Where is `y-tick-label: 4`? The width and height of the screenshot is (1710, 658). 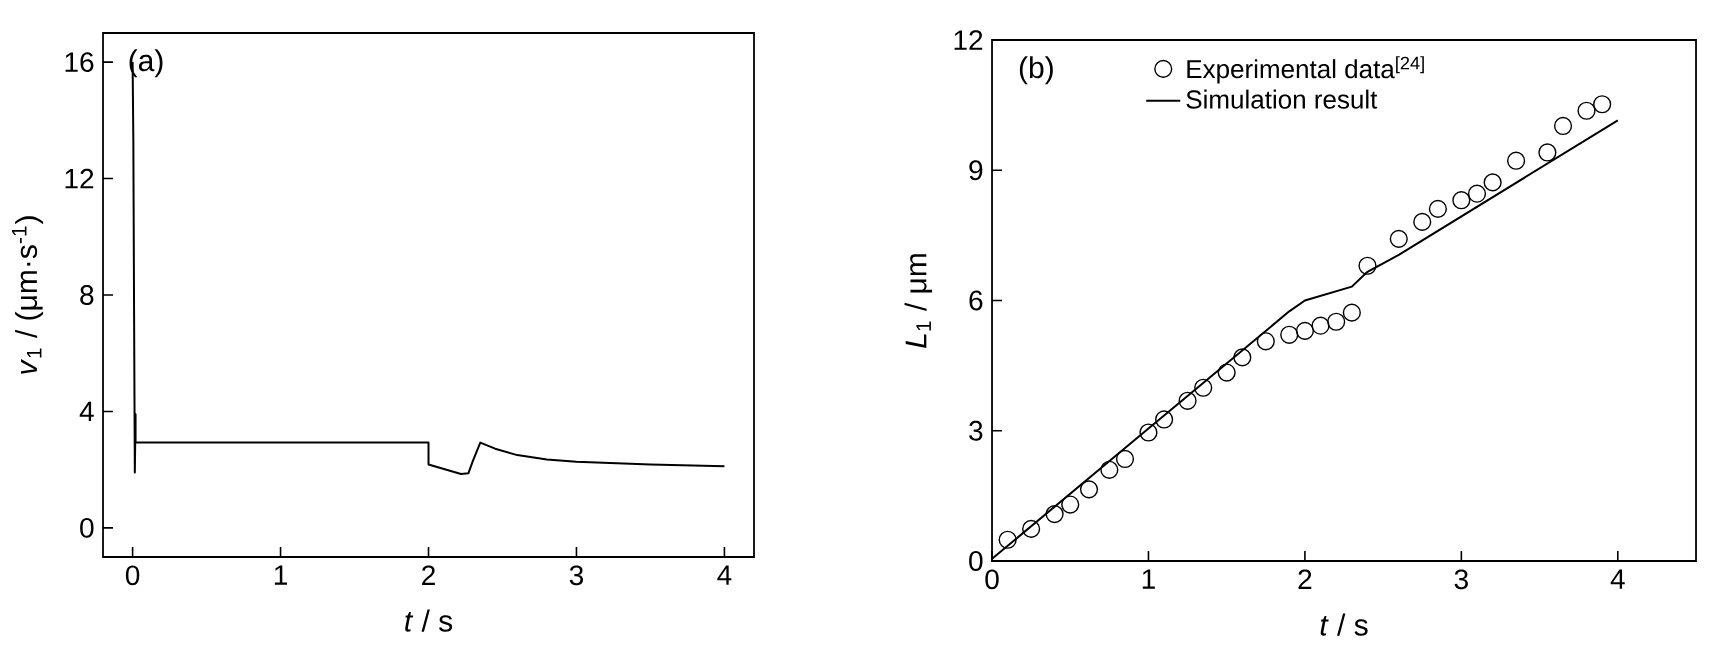 y-tick-label: 4 is located at coordinates (86, 411).